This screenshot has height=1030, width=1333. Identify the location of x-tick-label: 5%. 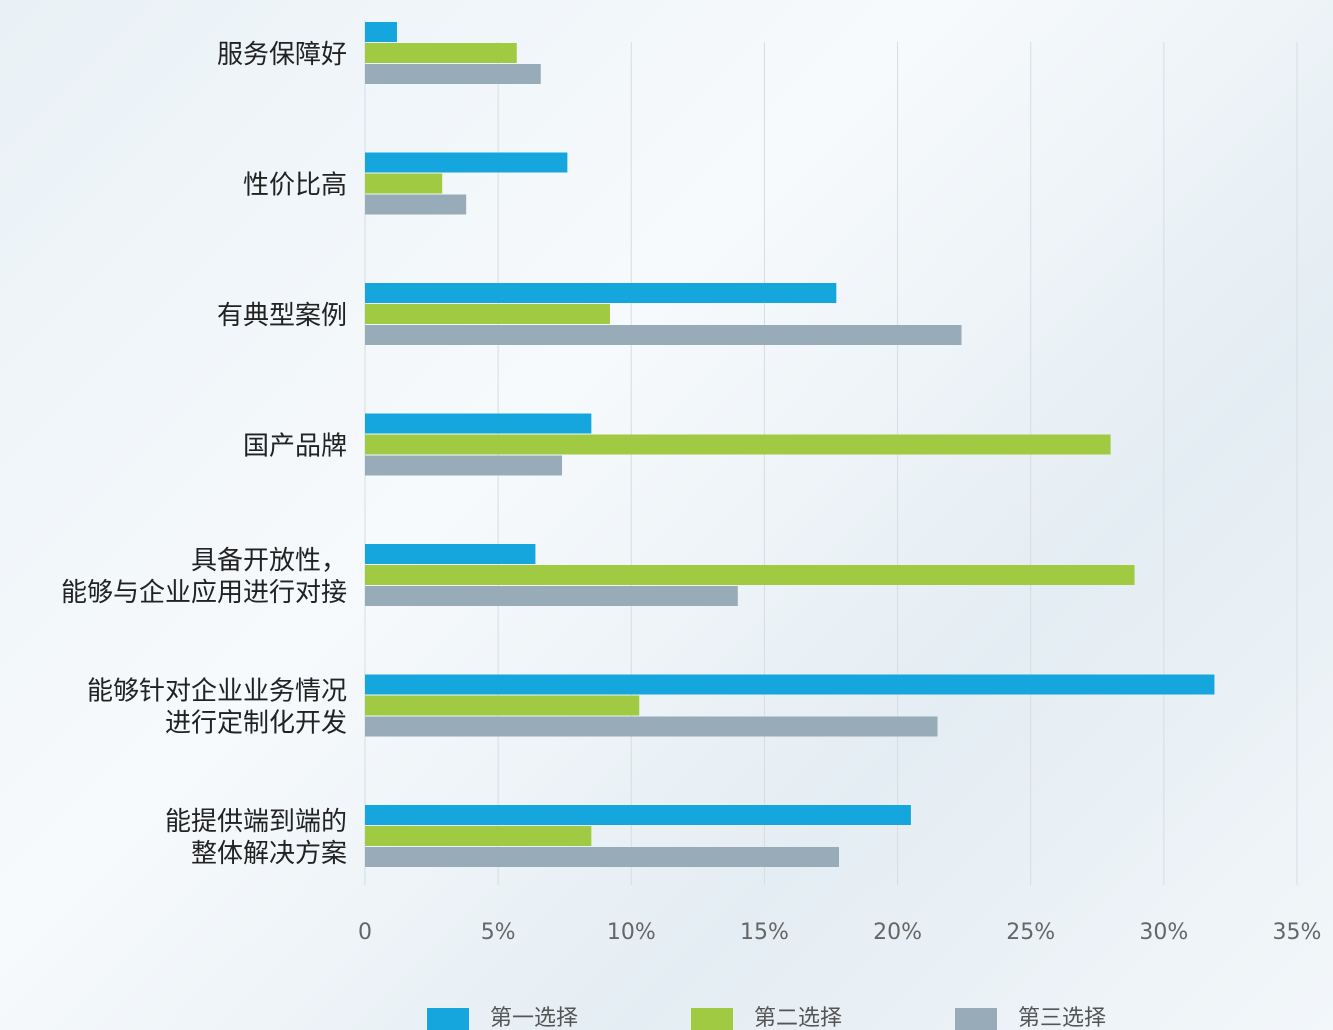
(498, 932).